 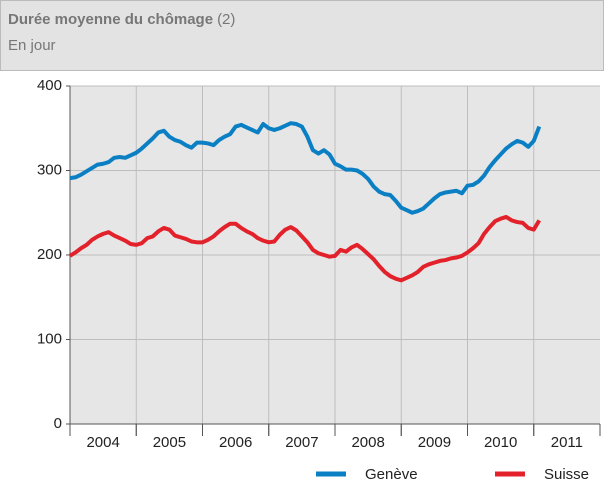 I want to click on y-tick-label: 400, so click(x=49, y=85).